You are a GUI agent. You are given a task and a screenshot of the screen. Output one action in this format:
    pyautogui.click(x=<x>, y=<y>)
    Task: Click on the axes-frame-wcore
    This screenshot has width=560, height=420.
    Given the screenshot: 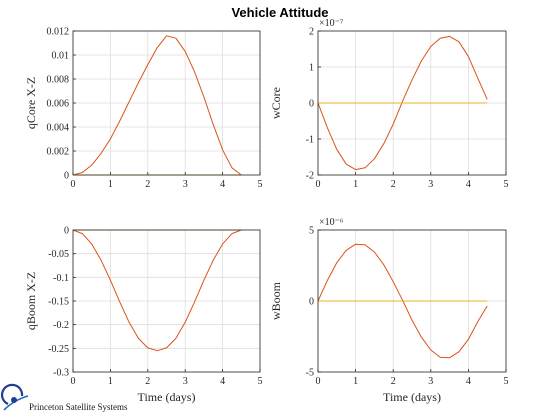 What is the action you would take?
    pyautogui.click(x=412, y=103)
    